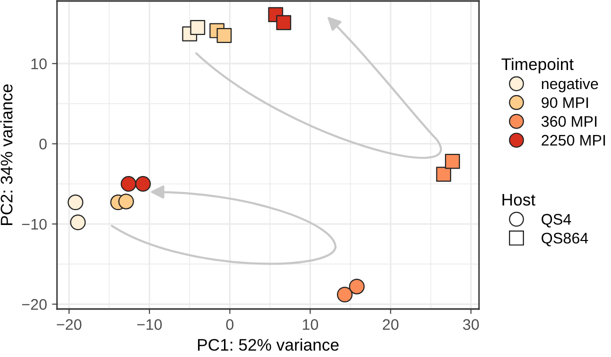 This screenshot has width=611, height=357. Describe the element at coordinates (230, 324) in the screenshot. I see `x-tick-label: 0` at that location.